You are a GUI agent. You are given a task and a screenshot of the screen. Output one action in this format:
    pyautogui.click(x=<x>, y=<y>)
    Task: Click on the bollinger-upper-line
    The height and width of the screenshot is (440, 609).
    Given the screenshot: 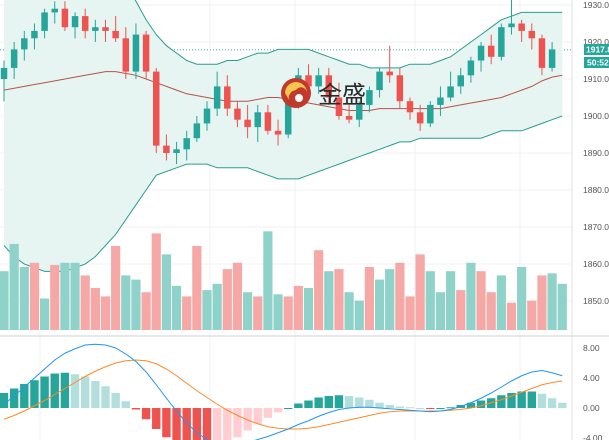 What is the action you would take?
    pyautogui.click(x=348, y=34)
    